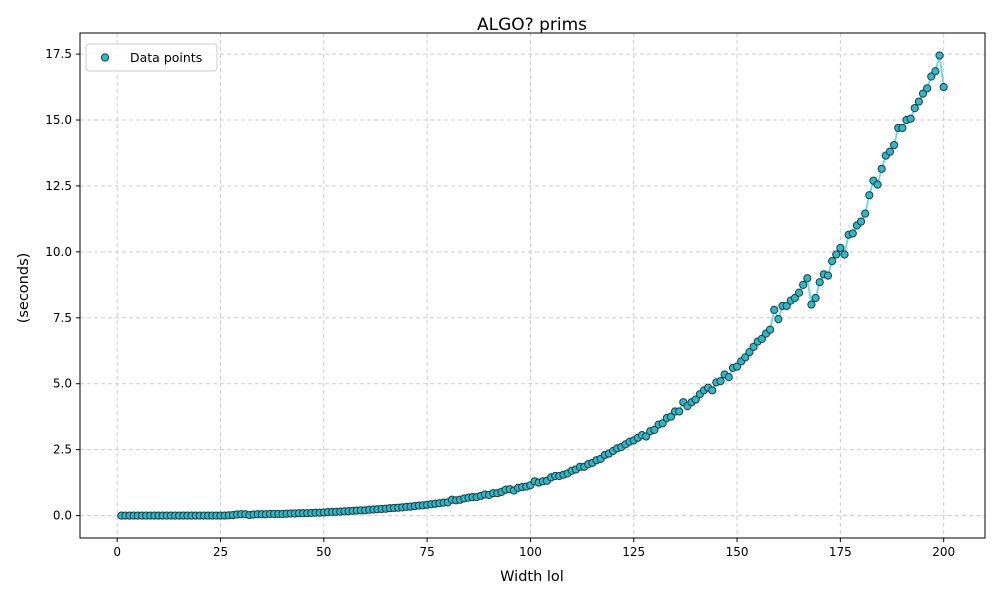 The image size is (1000, 600). What do you see at coordinates (166, 57) in the screenshot?
I see `legend-label: Data points` at bounding box center [166, 57].